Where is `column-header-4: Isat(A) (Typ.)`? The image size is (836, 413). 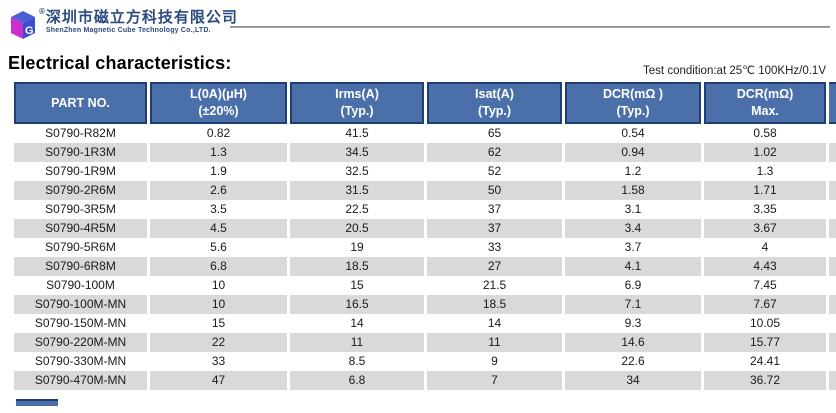
column-header-4: Isat(A) (Typ.) is located at coordinates (494, 103).